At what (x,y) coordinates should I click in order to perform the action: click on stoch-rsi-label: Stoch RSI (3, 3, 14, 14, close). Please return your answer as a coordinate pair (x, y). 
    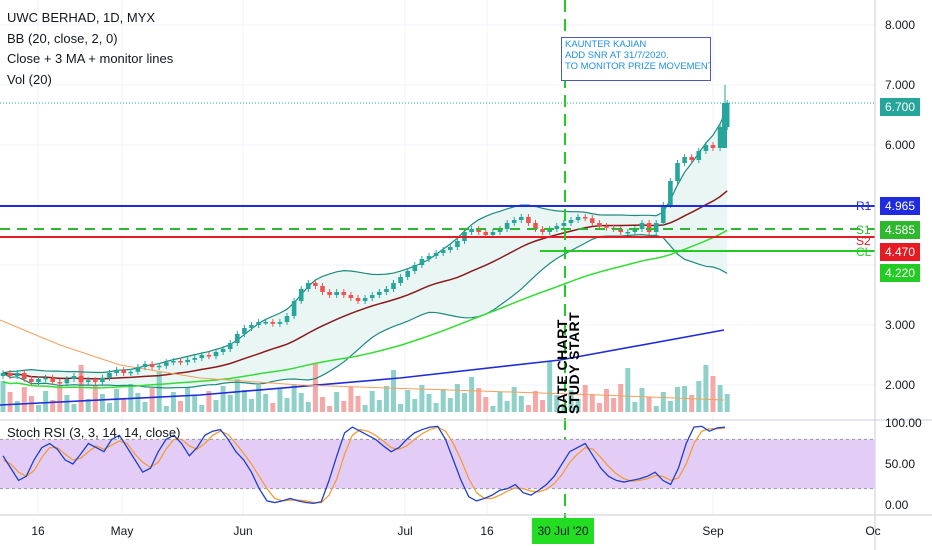
    Looking at the image, I should click on (94, 432).